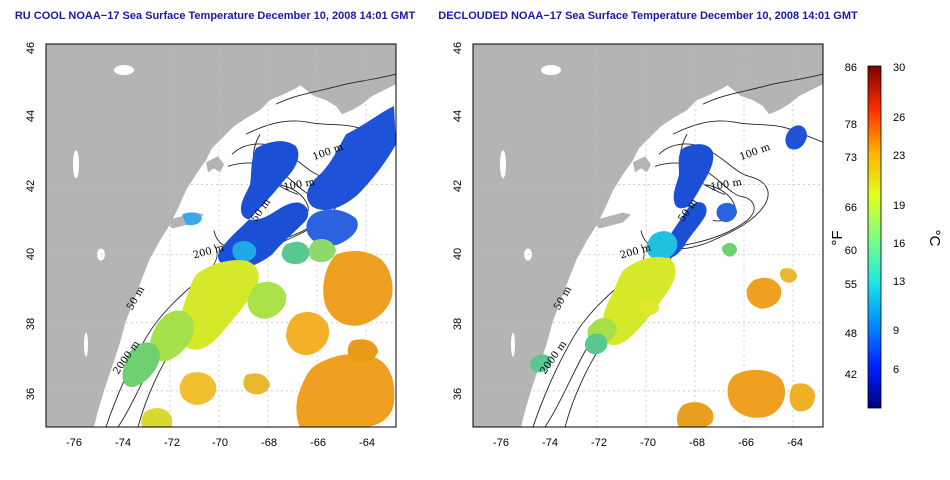 The width and height of the screenshot is (950, 480). I want to click on left-lat-tick: 44, so click(31, 116).